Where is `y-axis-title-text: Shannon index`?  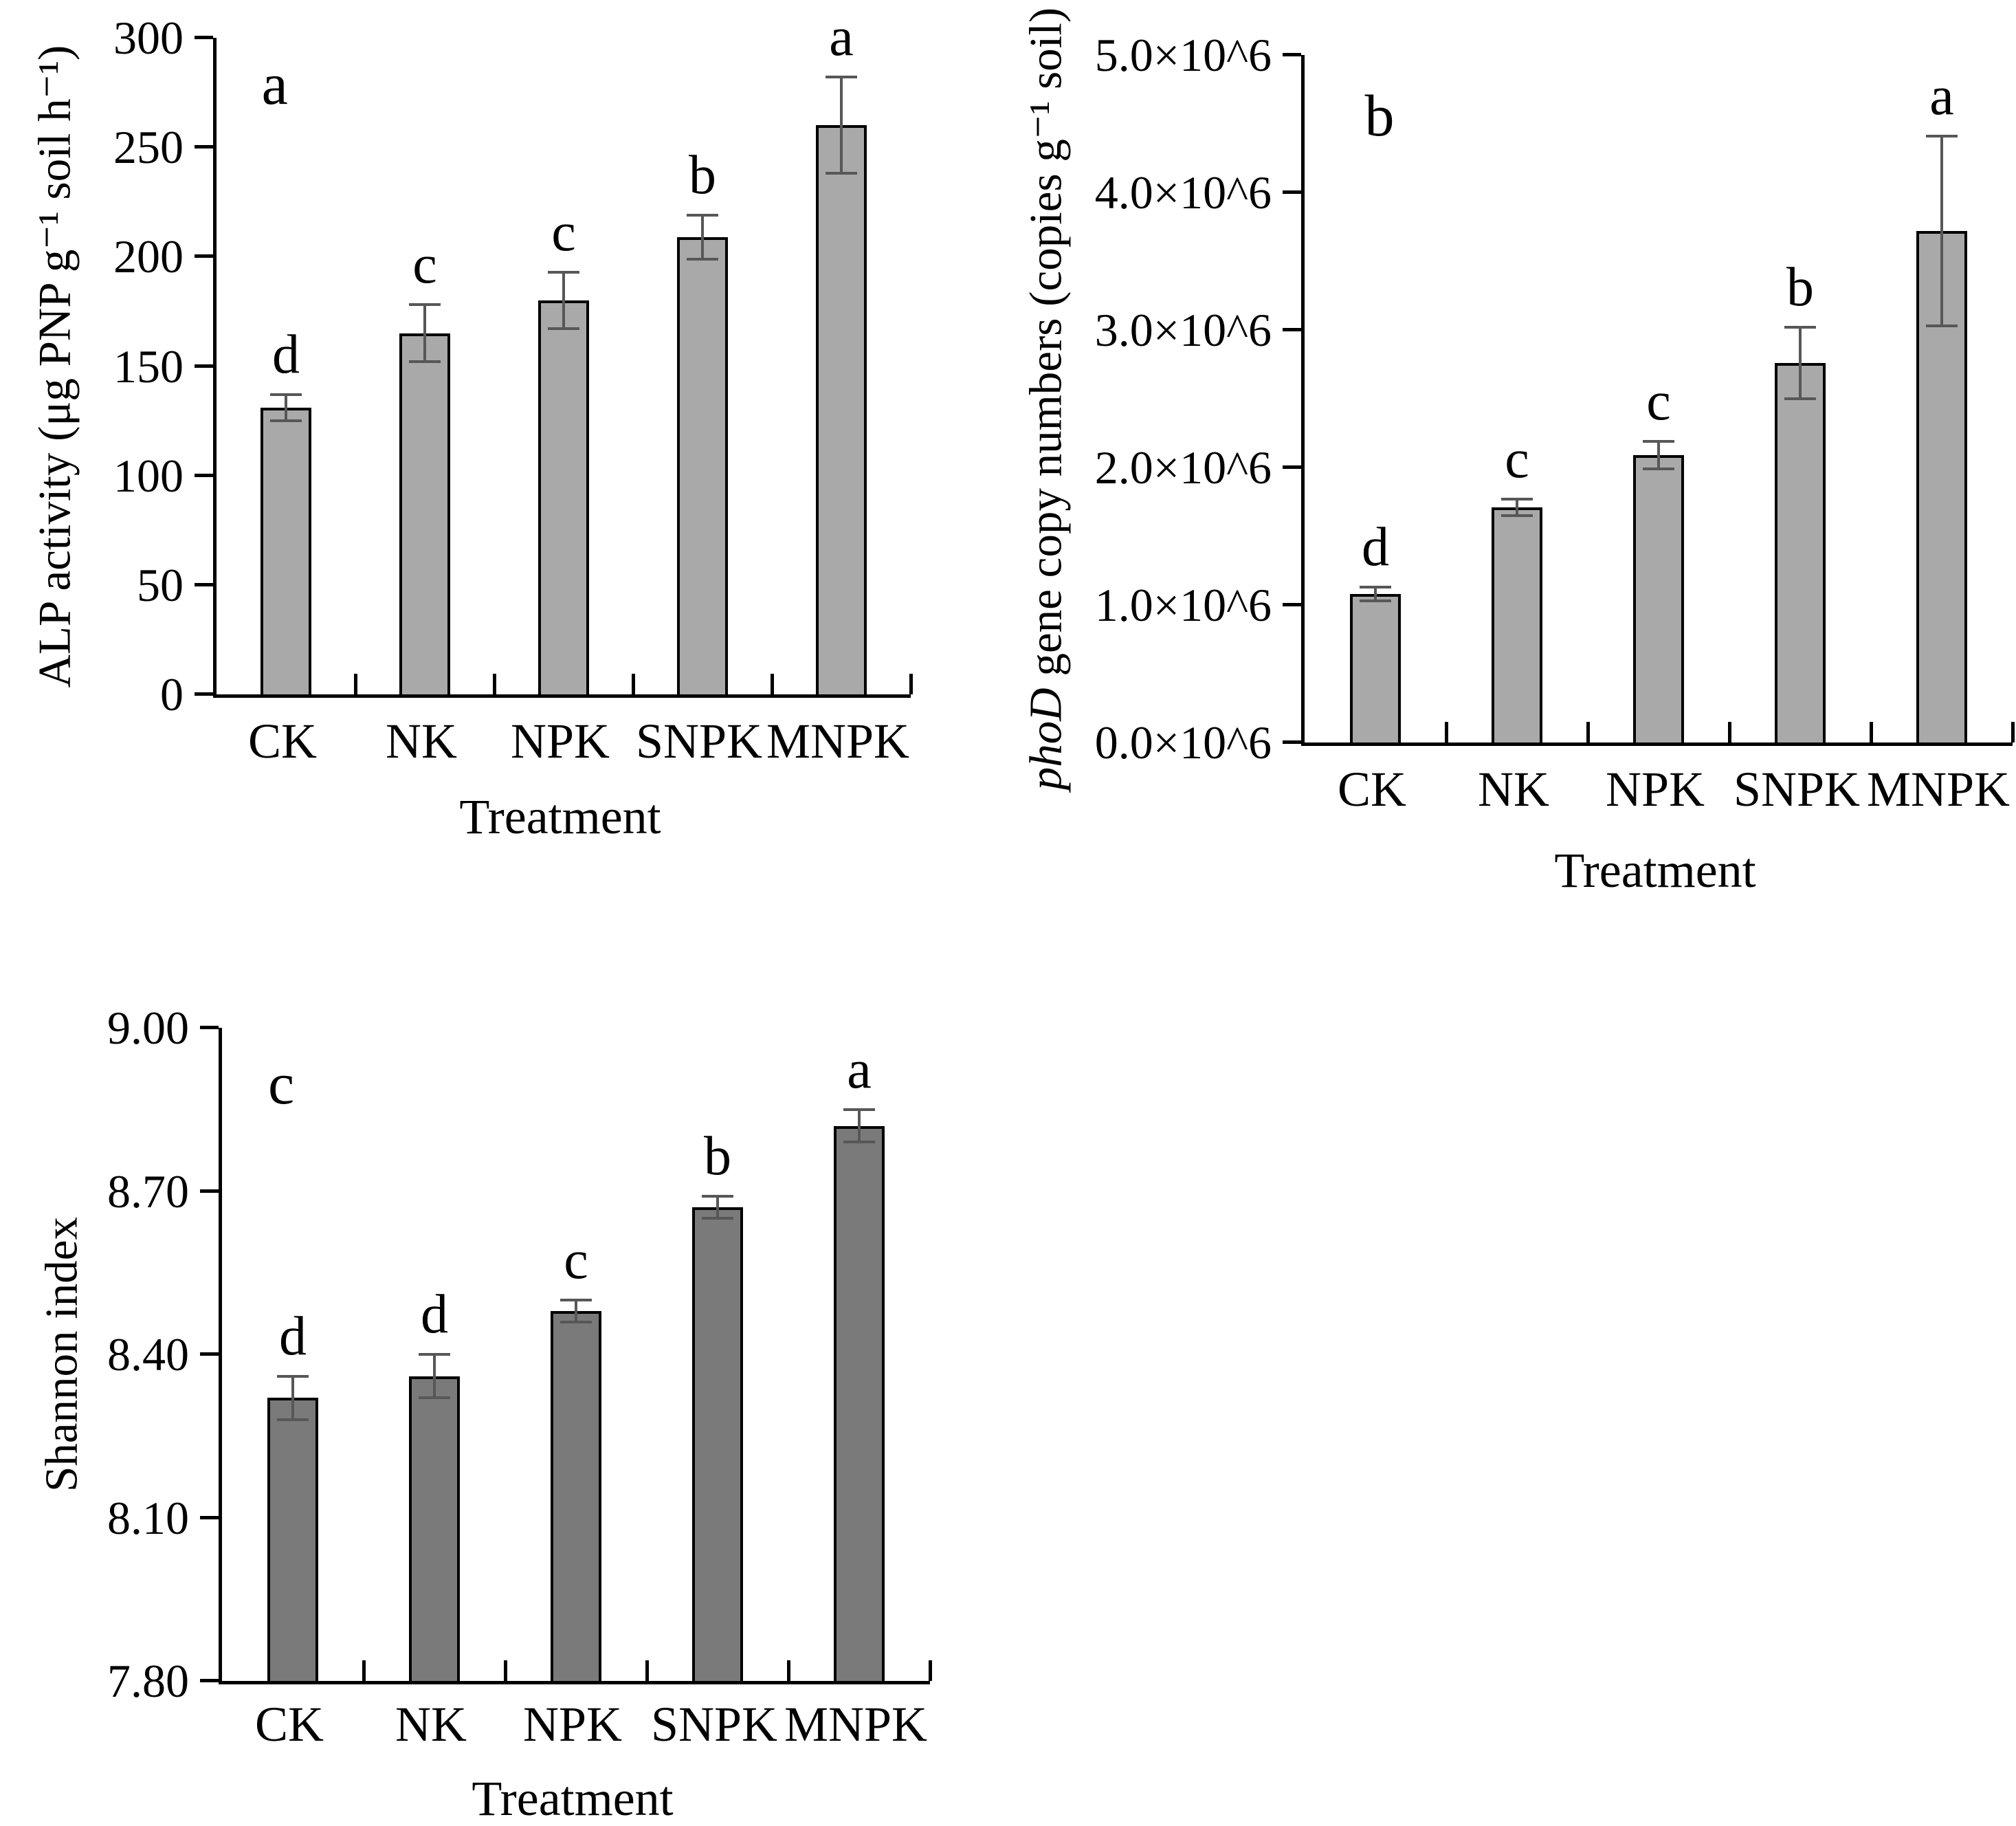
y-axis-title-text: Shannon index is located at coordinates (61, 1354).